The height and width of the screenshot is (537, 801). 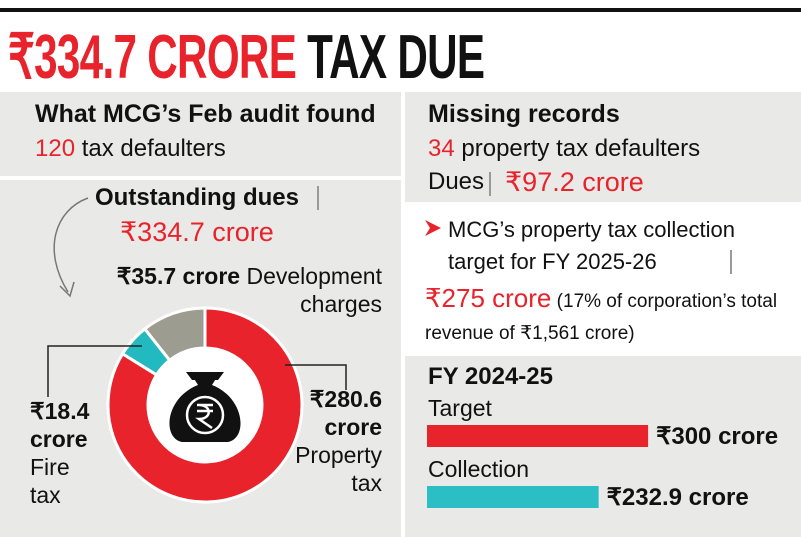 What do you see at coordinates (345, 413) in the screenshot?
I see `pie-value-label: ₹280.6 crore` at bounding box center [345, 413].